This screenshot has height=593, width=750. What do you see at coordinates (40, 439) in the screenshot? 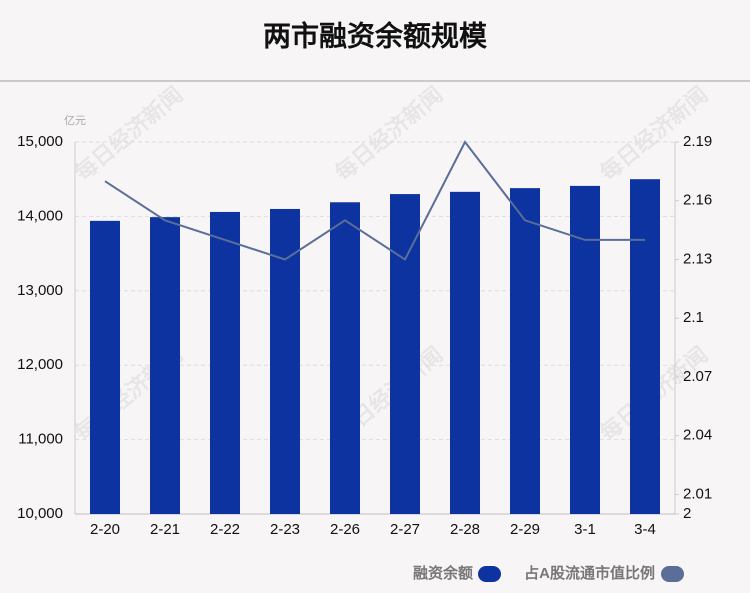
I see `y-tick-label: 11,000` at bounding box center [40, 439].